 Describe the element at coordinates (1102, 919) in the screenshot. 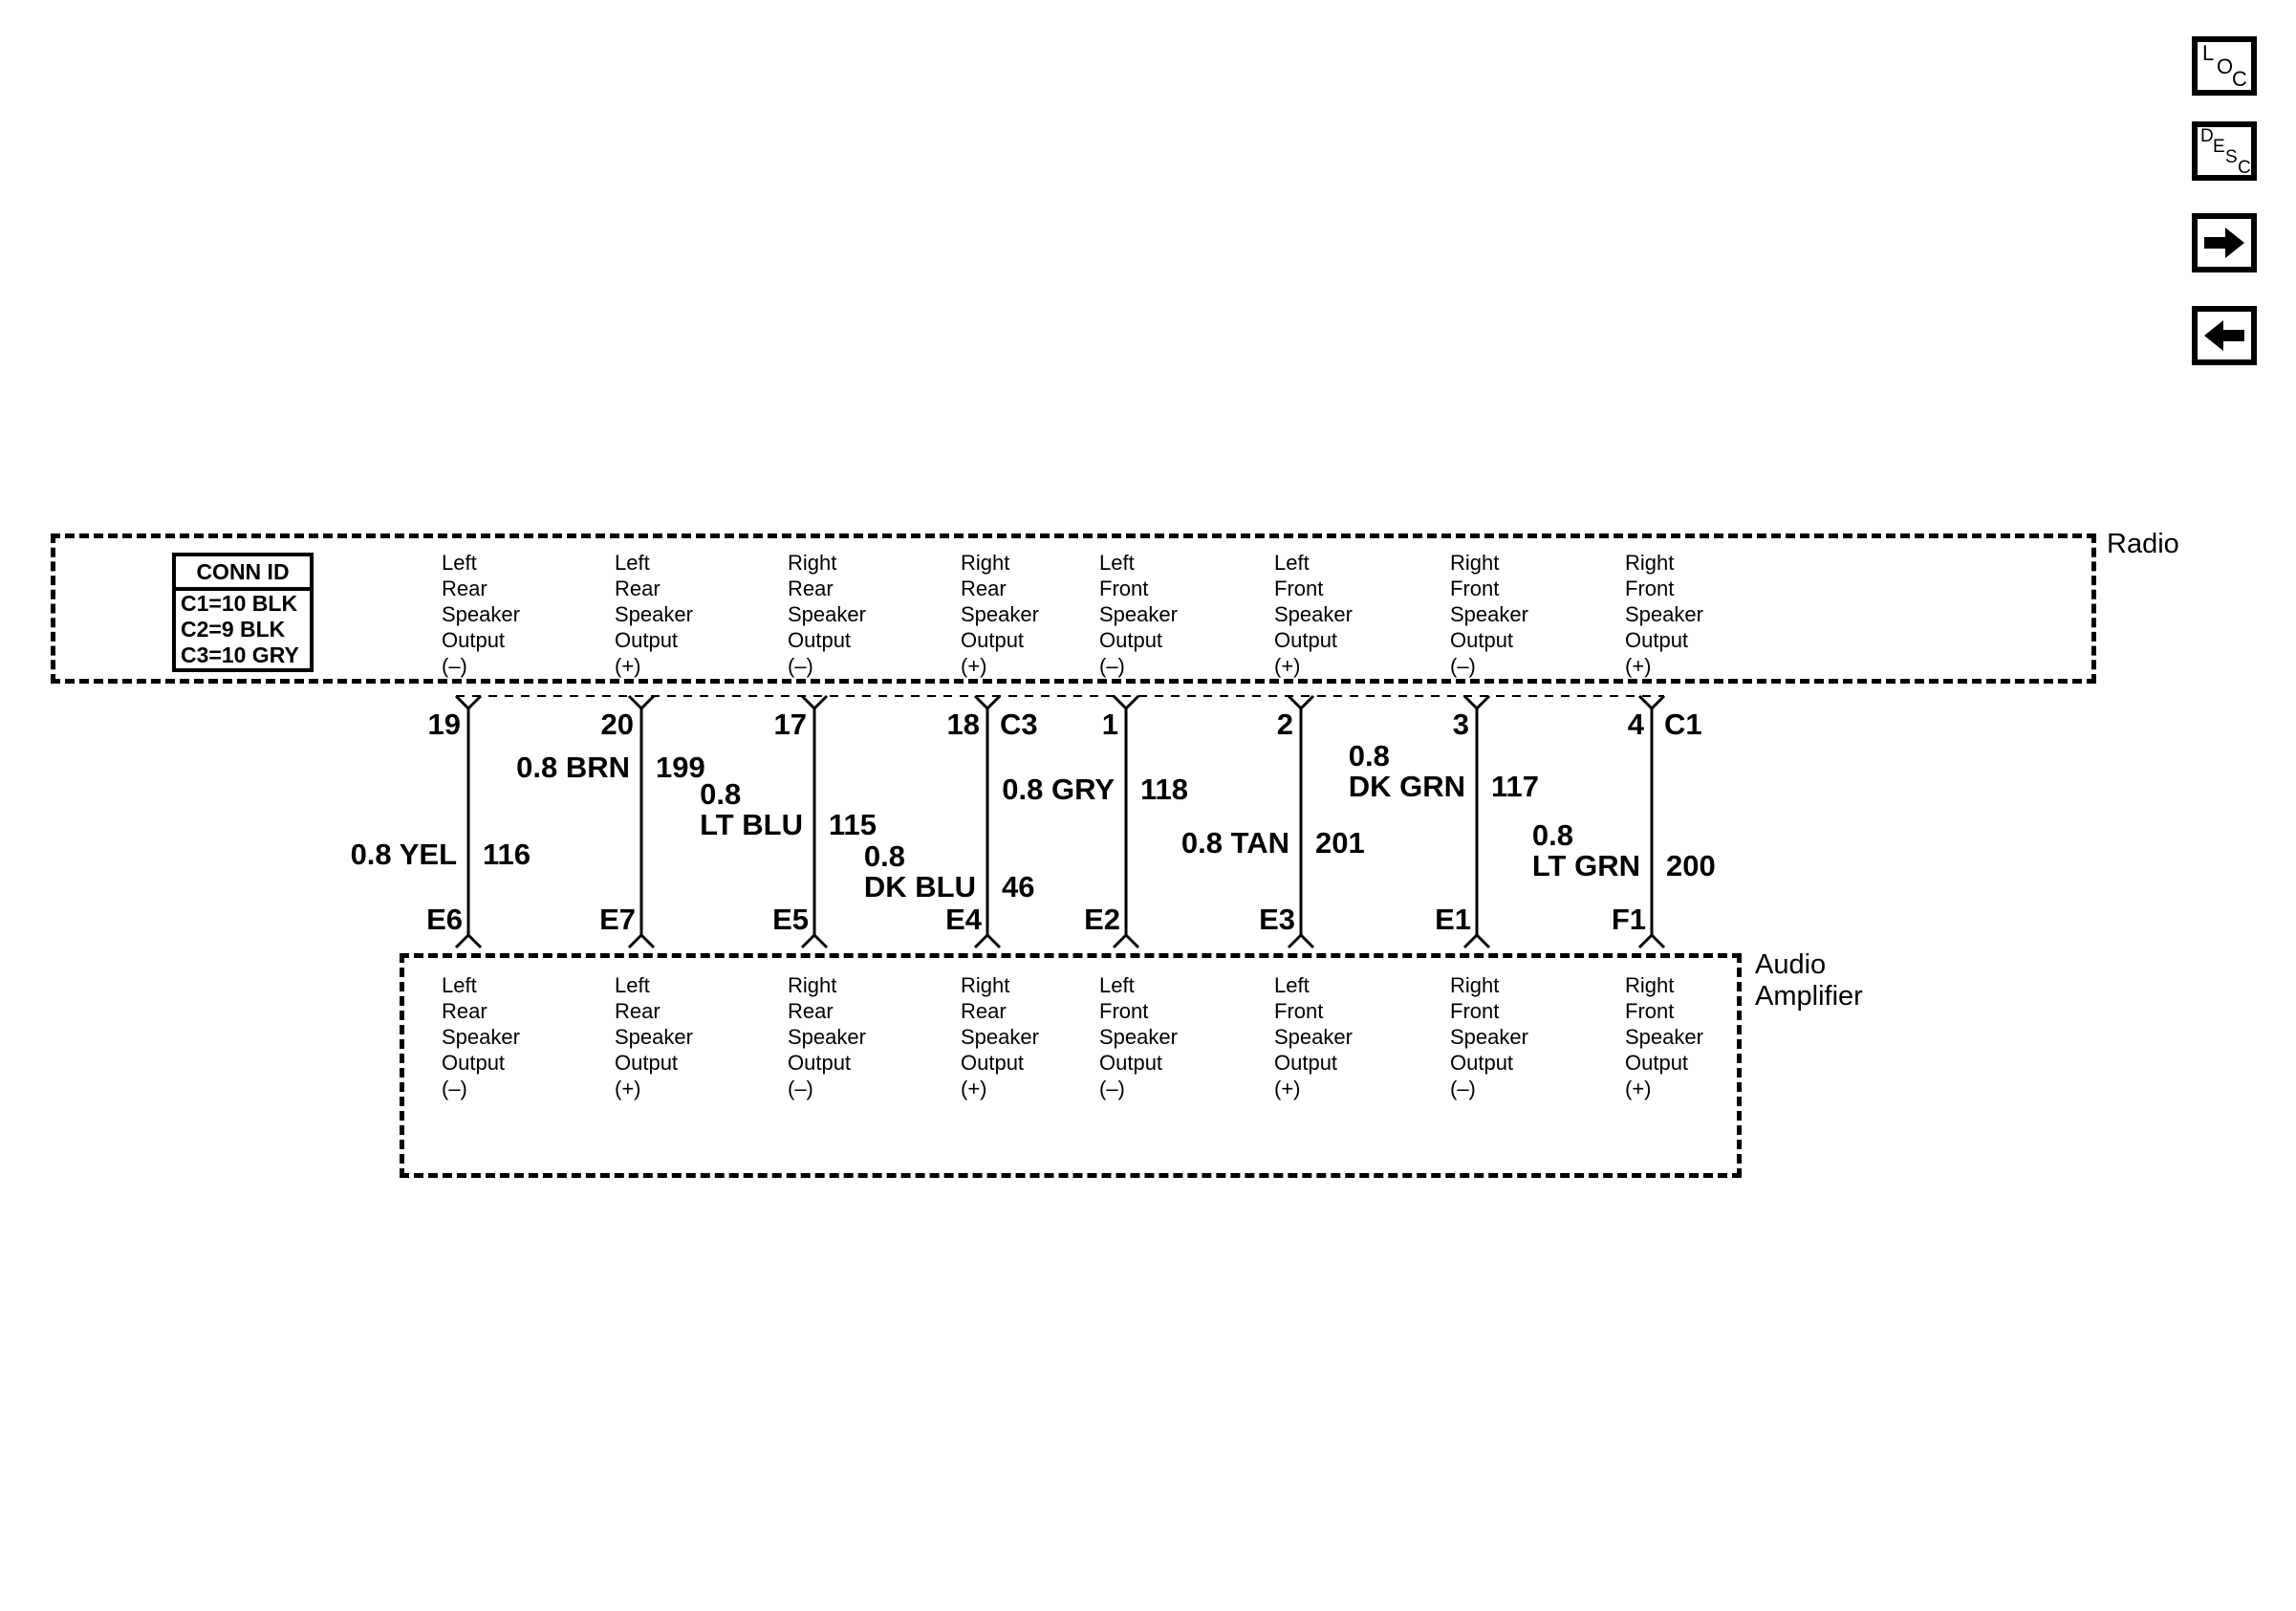

I see `amplifier-pin-label: E2` at that location.